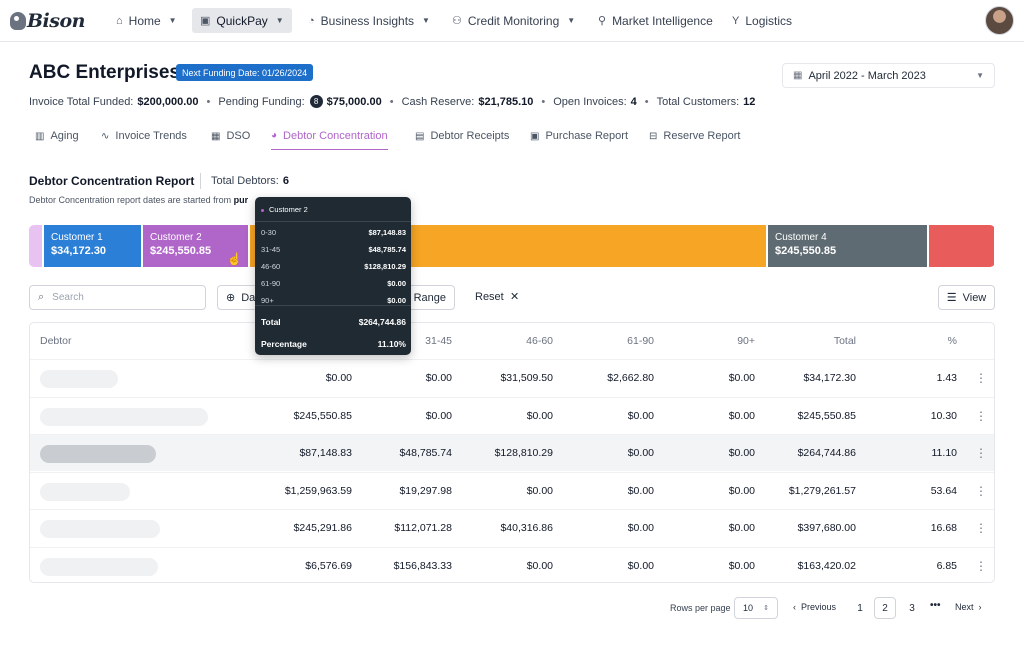 The image size is (1024, 647). What do you see at coordinates (64, 136) in the screenshot?
I see `tab-label: Aging` at bounding box center [64, 136].